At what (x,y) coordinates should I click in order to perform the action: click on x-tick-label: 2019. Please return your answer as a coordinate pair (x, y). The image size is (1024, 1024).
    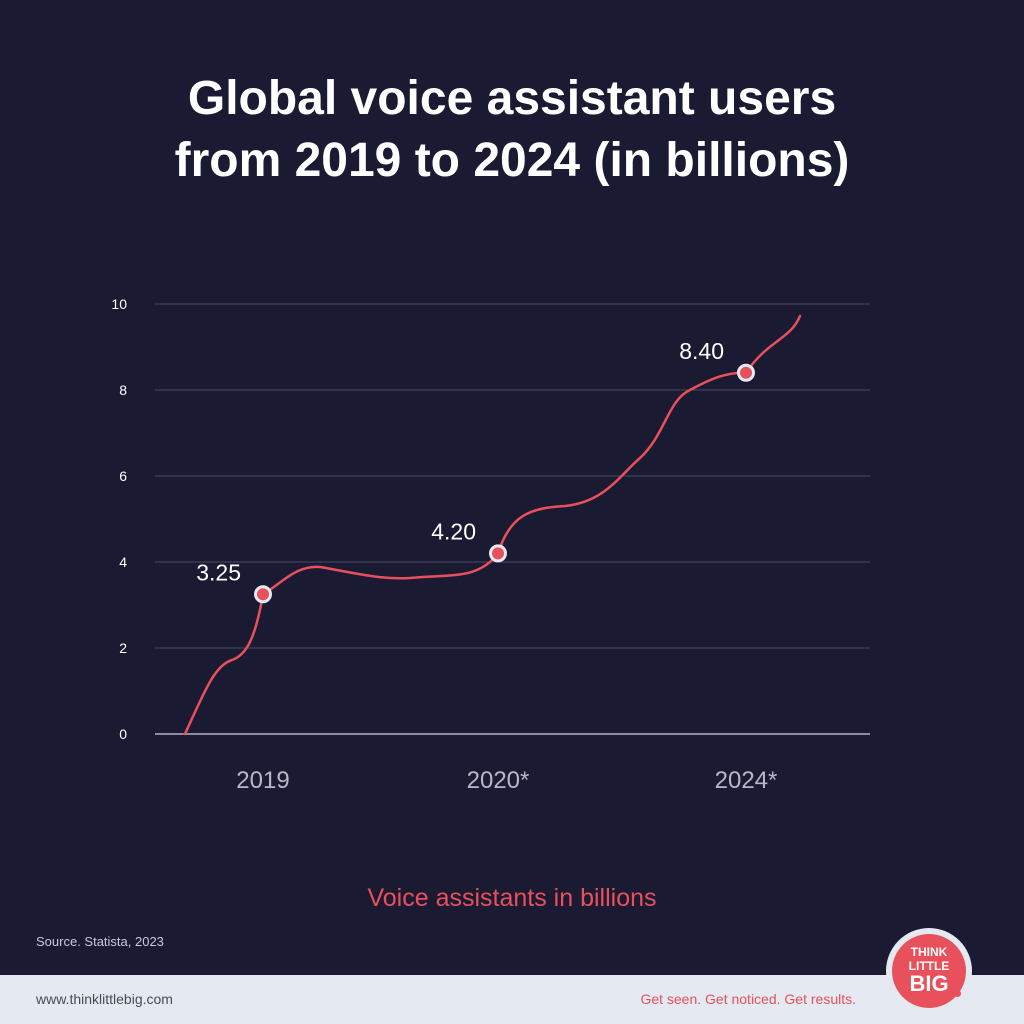
    Looking at the image, I should click on (262, 780).